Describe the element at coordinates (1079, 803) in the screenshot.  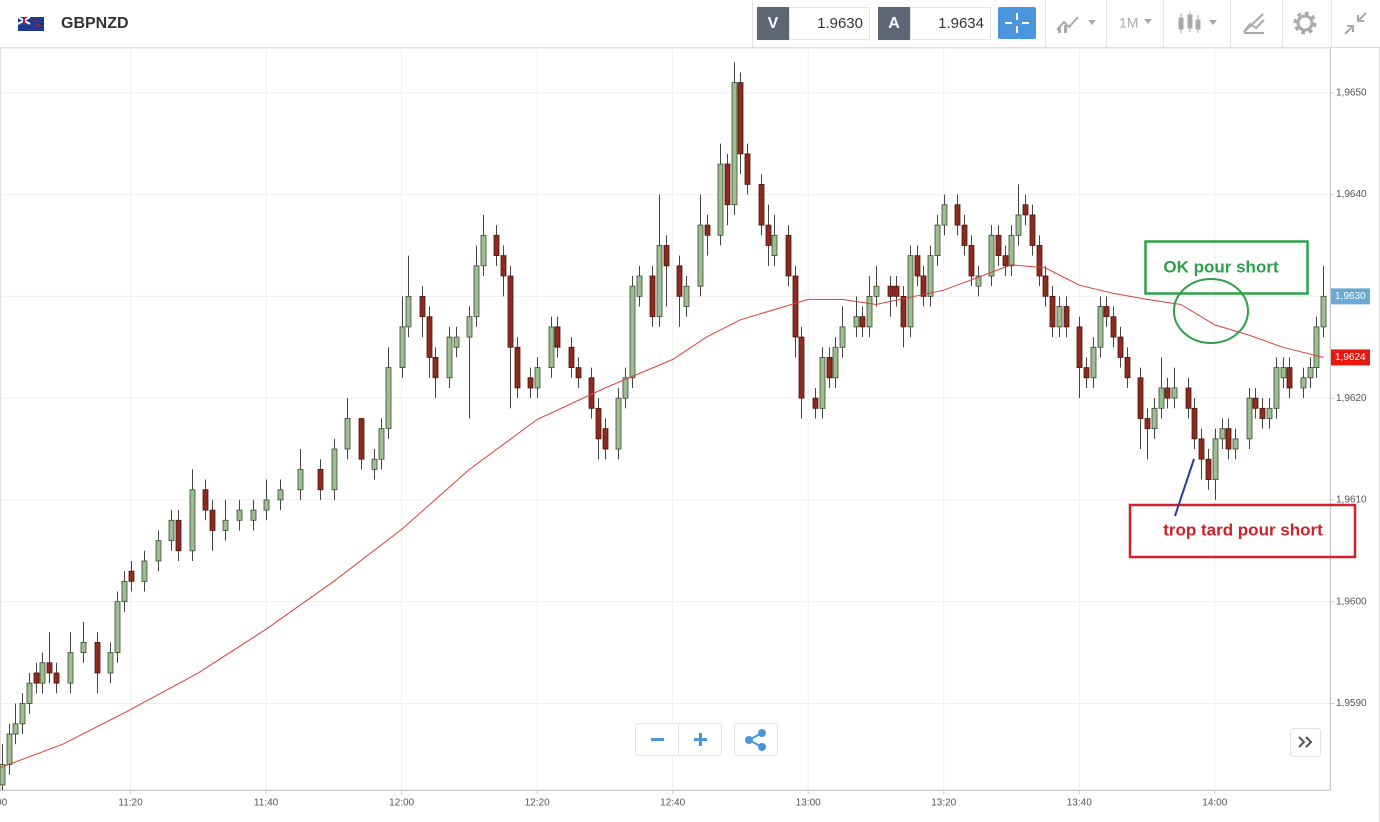
I see `x-tick-label: 13:40` at that location.